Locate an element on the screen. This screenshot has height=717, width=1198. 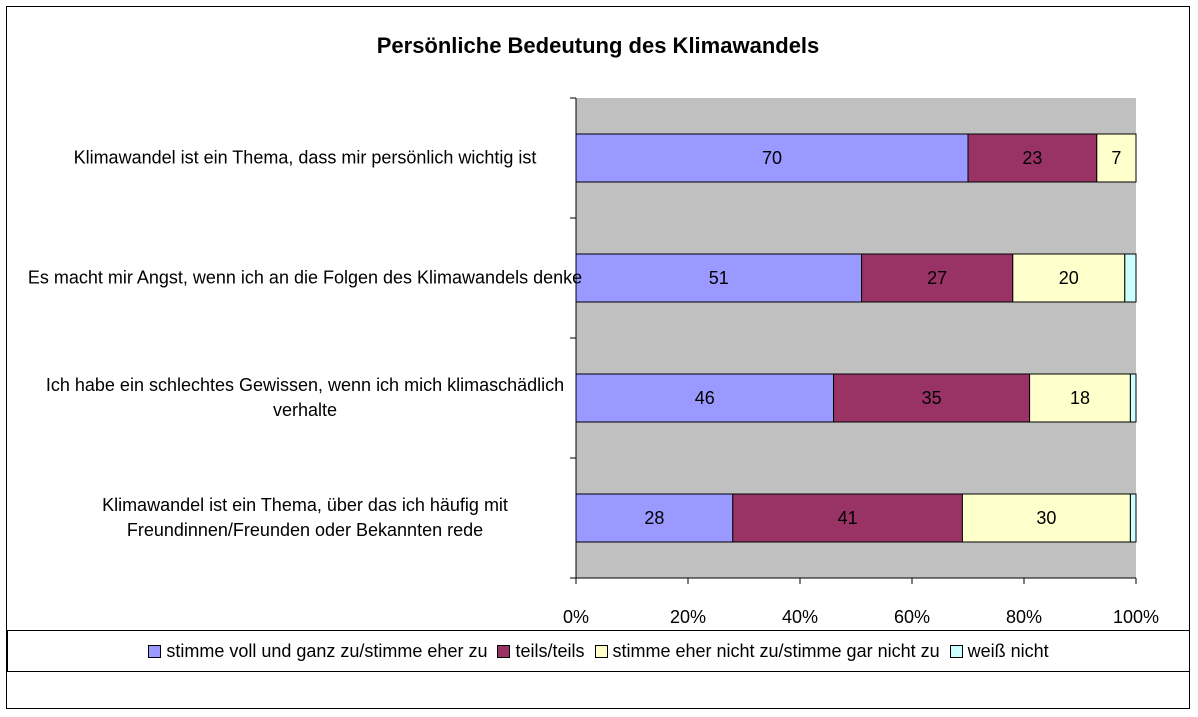
data-label: 30 is located at coordinates (1046, 518).